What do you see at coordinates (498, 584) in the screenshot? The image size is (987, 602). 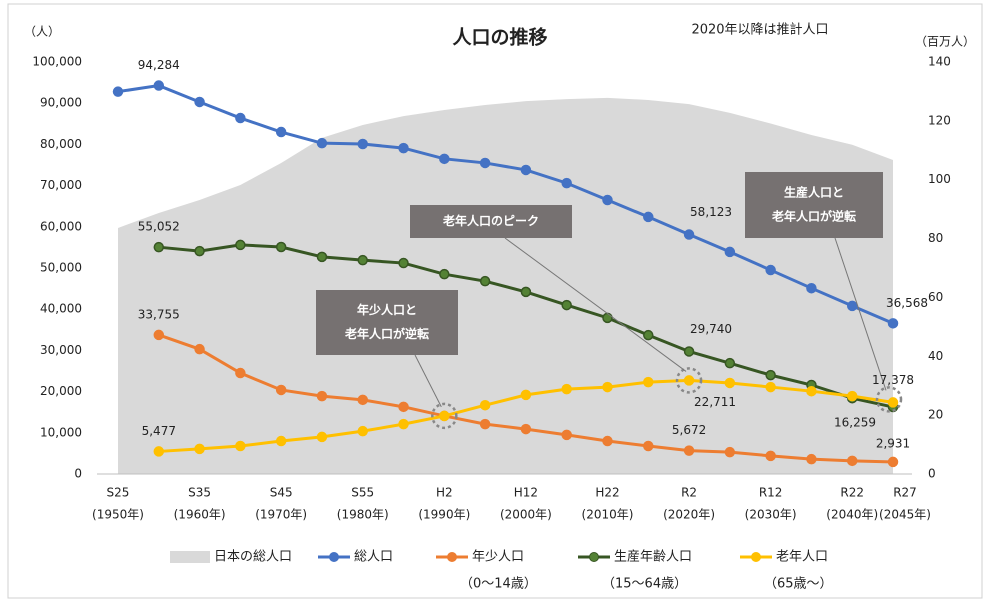 I see `legend-note: （0〜14歳）` at bounding box center [498, 584].